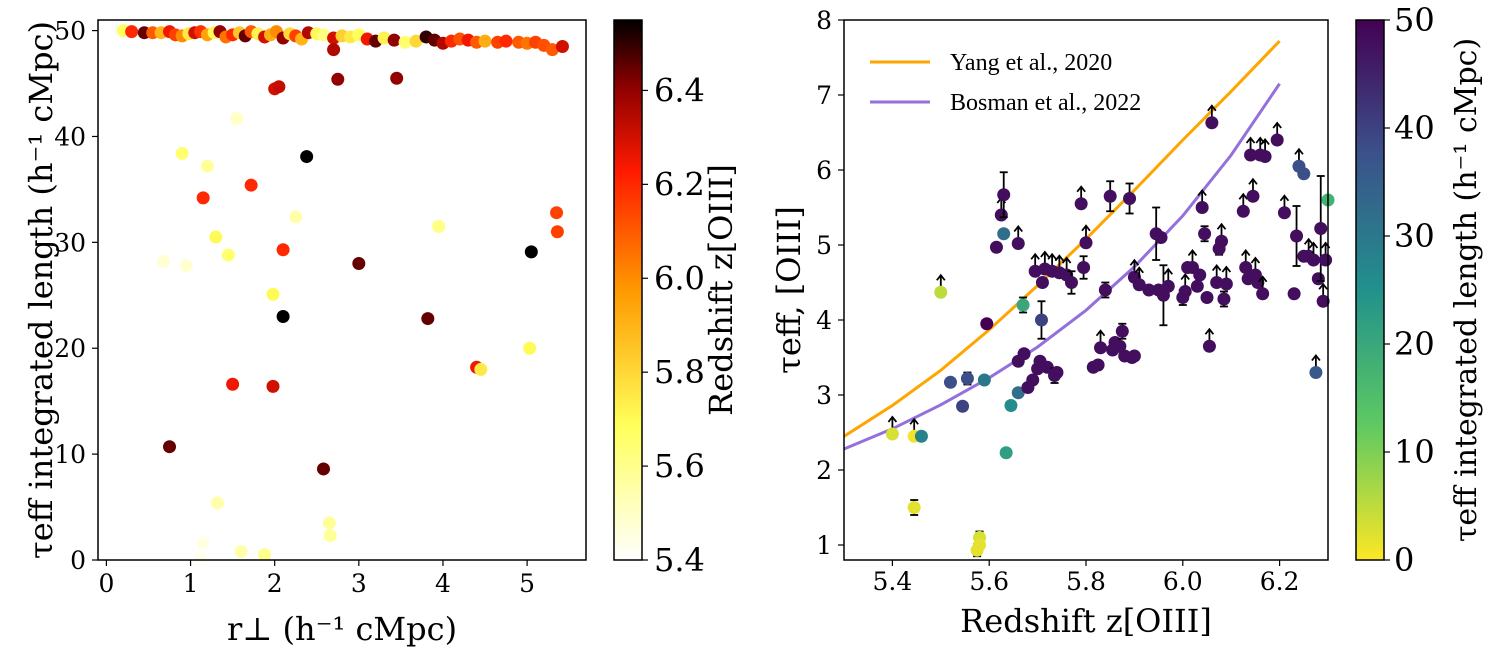 The image size is (1494, 660). I want to click on left-x-tick-label: 5, so click(527, 583).